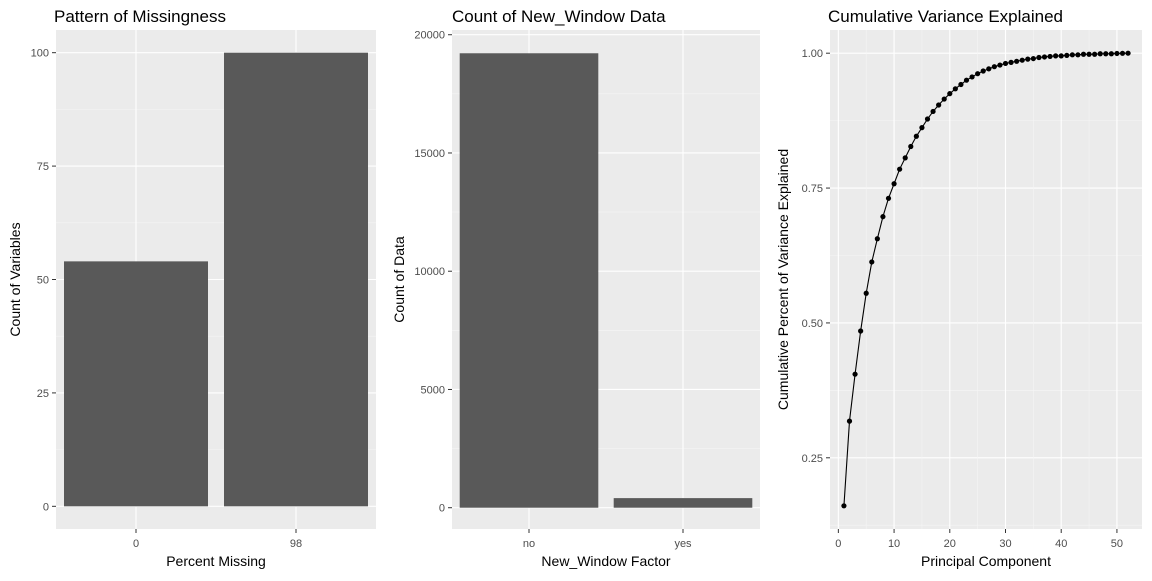 The height and width of the screenshot is (581, 1152). I want to click on chart-title: Cumulative Variance Explained, so click(945, 16).